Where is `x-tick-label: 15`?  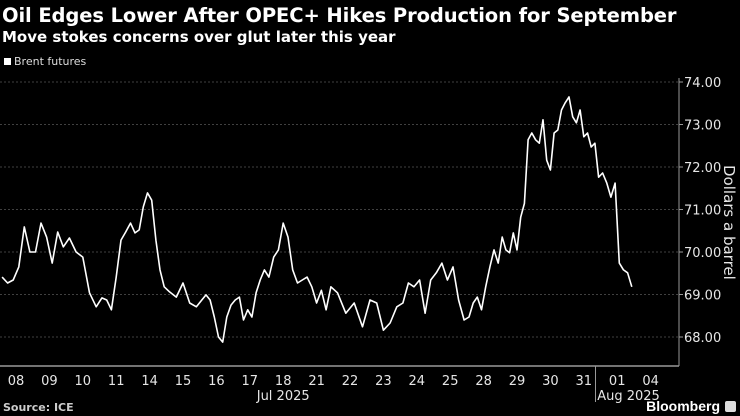
x-tick-label: 15 is located at coordinates (183, 381).